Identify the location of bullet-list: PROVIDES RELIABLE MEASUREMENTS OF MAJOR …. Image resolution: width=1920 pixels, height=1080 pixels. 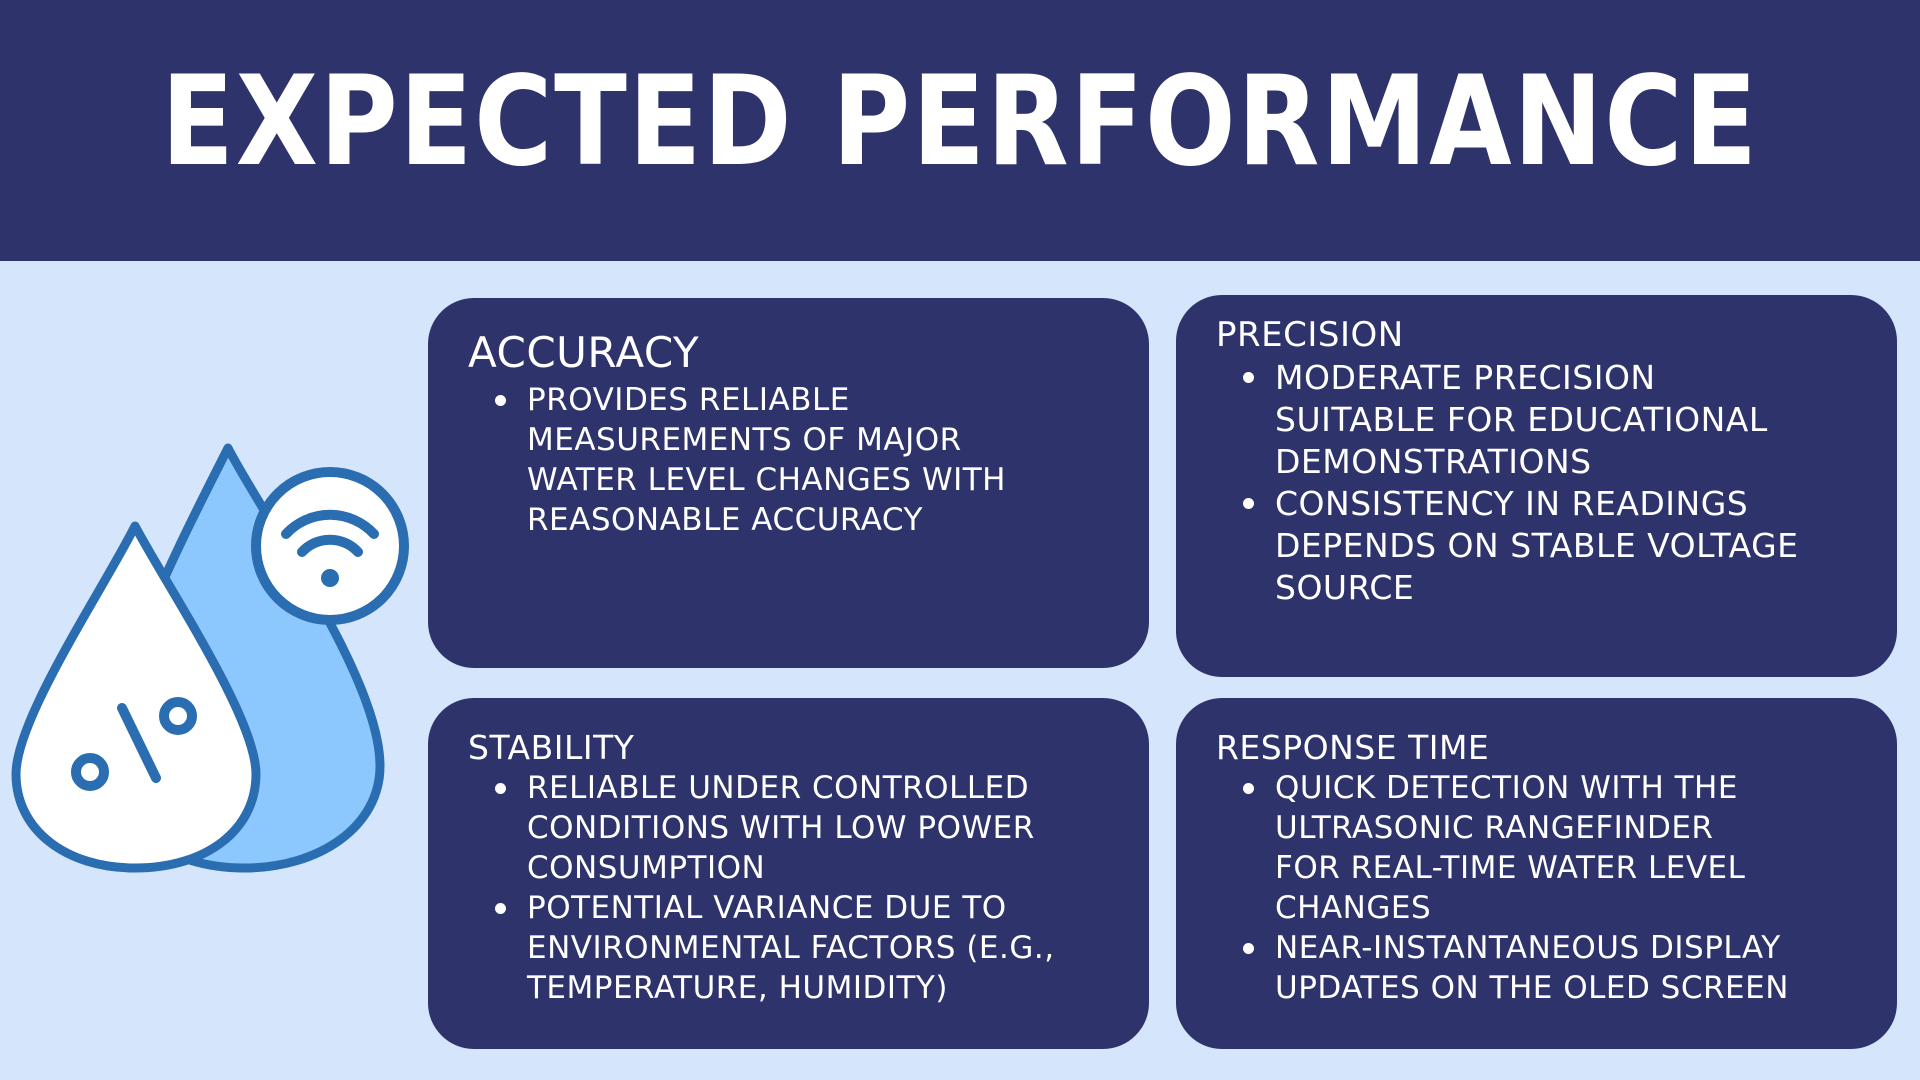
(798, 460).